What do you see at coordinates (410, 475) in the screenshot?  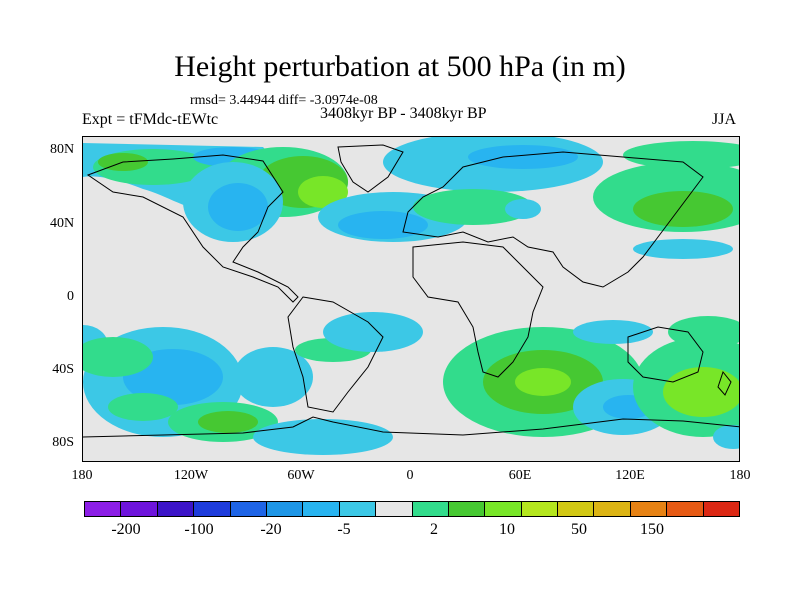 I see `lon-label-0: 0` at bounding box center [410, 475].